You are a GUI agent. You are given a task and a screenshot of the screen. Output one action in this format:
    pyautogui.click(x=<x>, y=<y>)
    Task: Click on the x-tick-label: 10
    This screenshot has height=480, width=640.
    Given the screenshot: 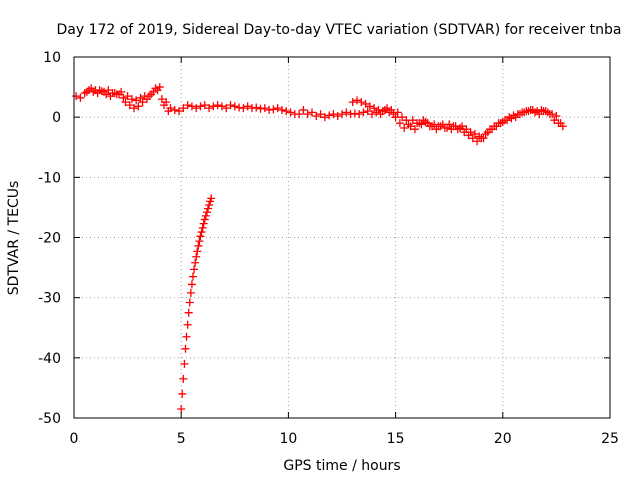 What is the action you would take?
    pyautogui.click(x=288, y=439)
    